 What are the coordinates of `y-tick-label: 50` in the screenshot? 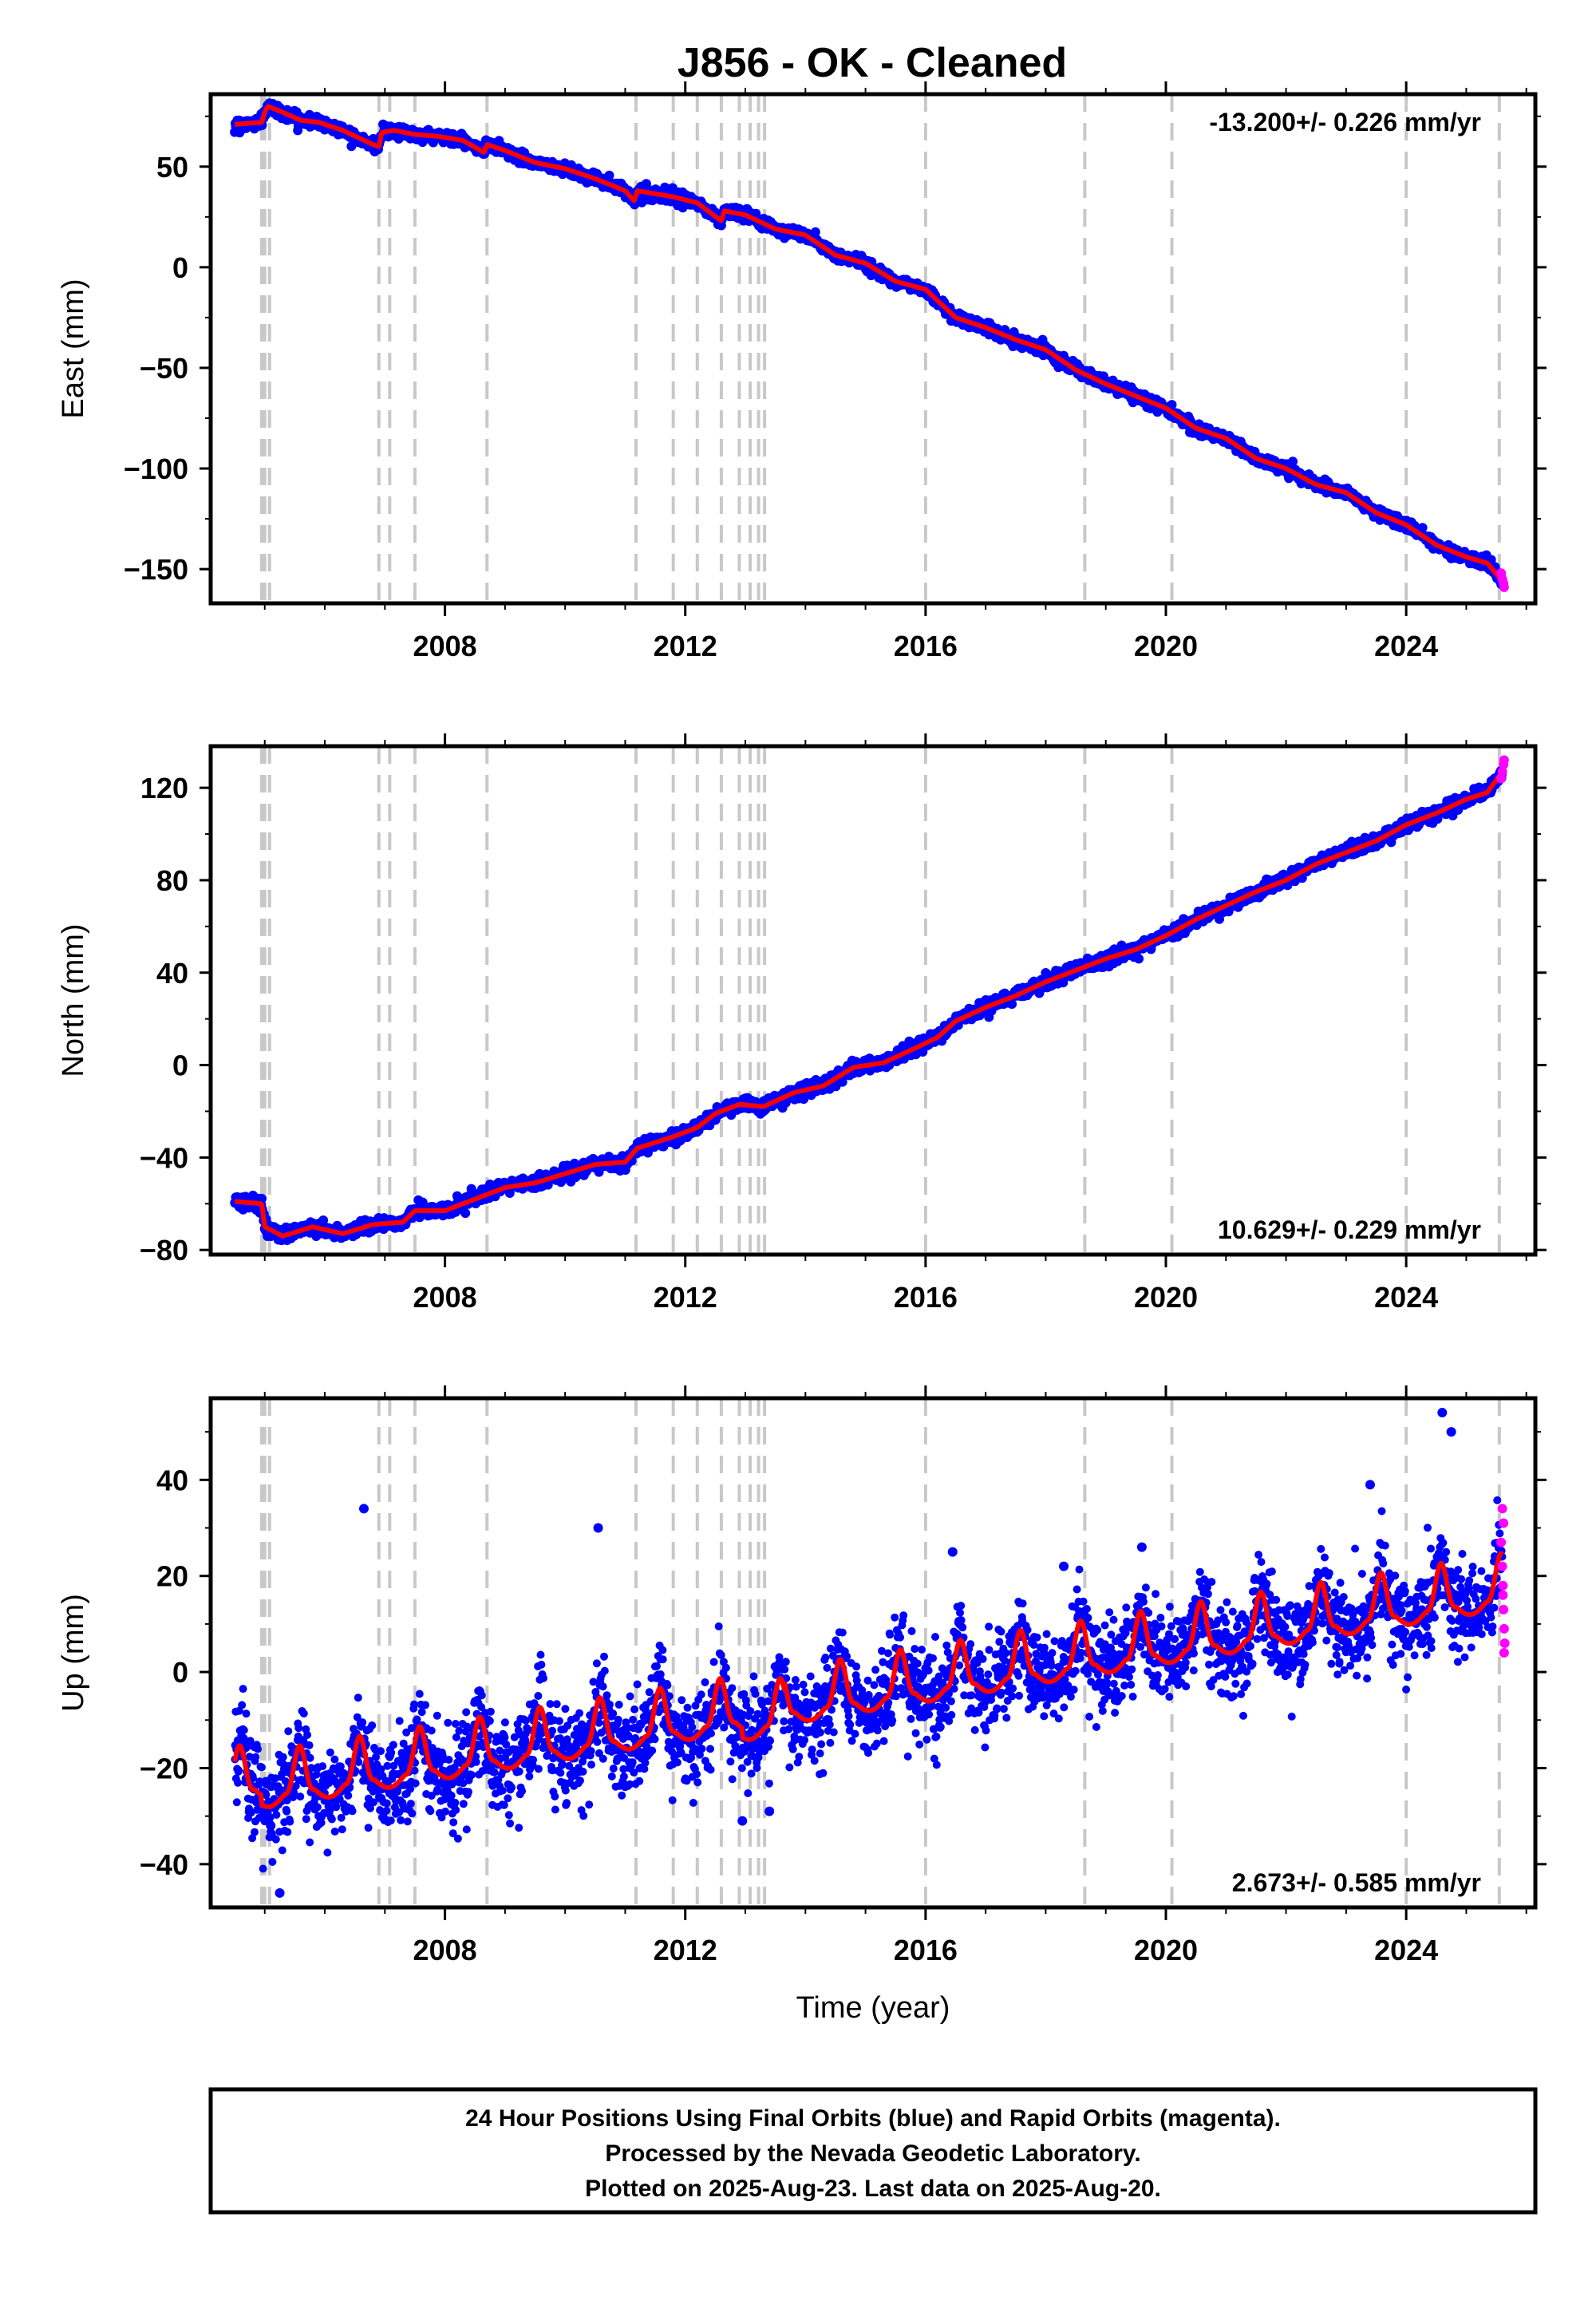 It's located at (172, 167).